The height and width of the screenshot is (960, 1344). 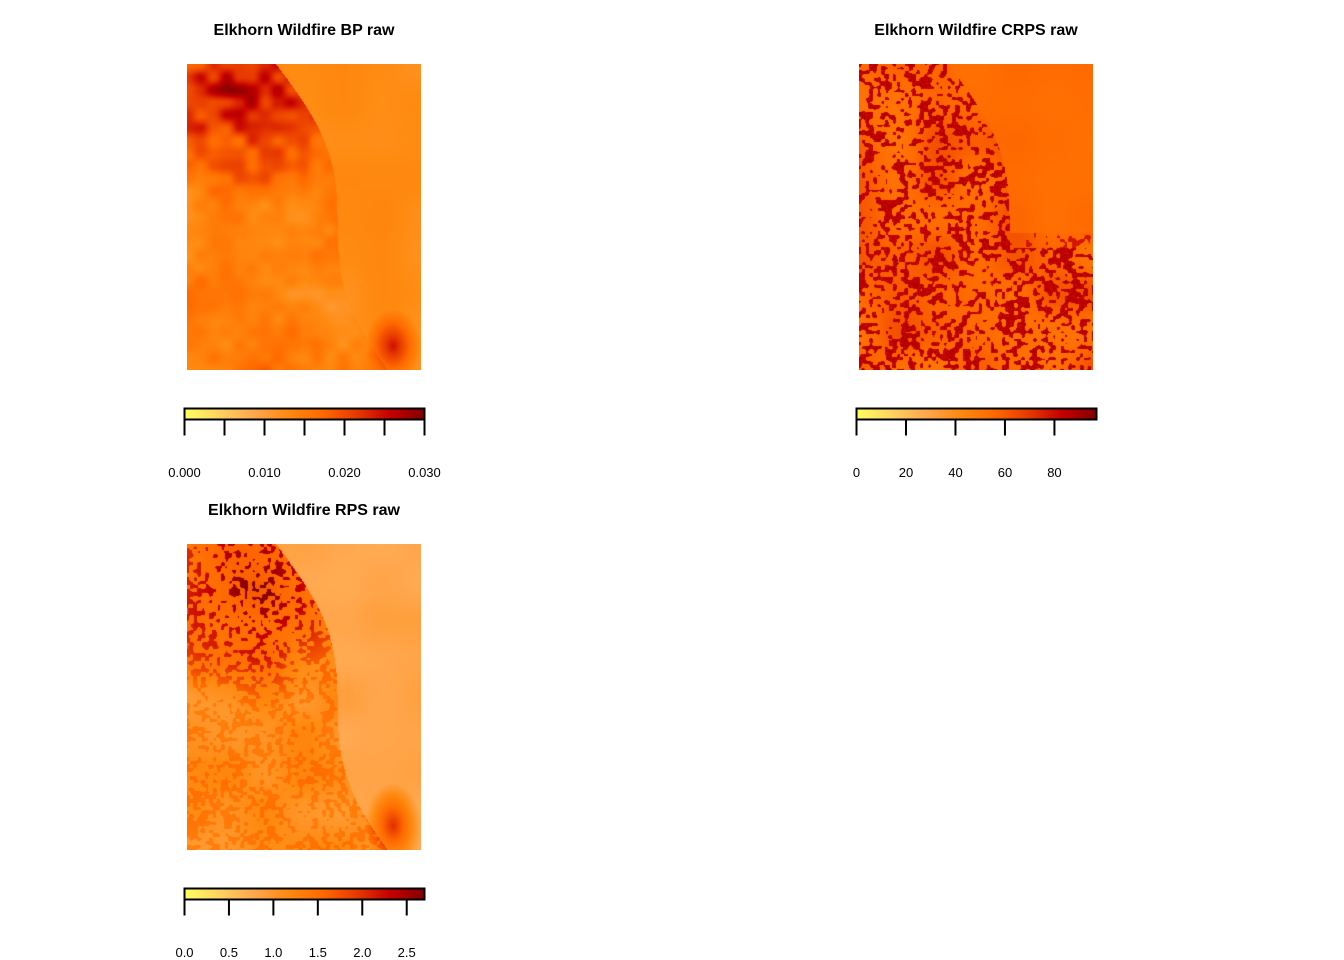 What do you see at coordinates (304, 30) in the screenshot?
I see `map-title: Elkhorn Wildfire BP raw` at bounding box center [304, 30].